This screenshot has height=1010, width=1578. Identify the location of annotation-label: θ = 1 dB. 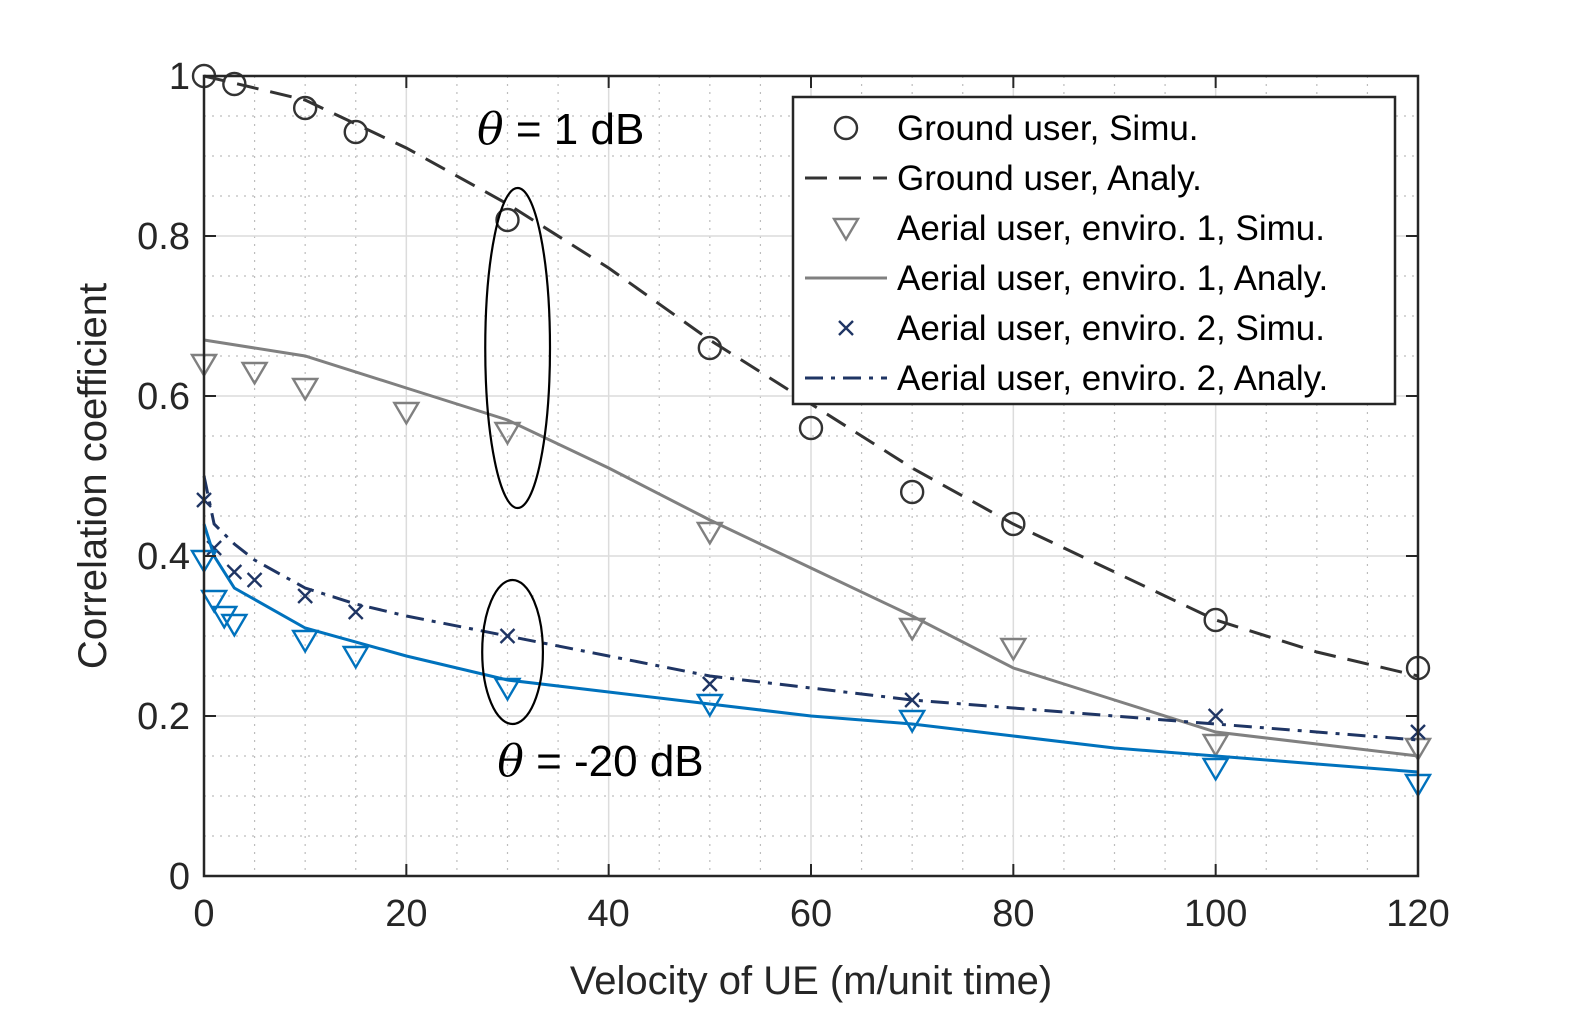
(560, 129).